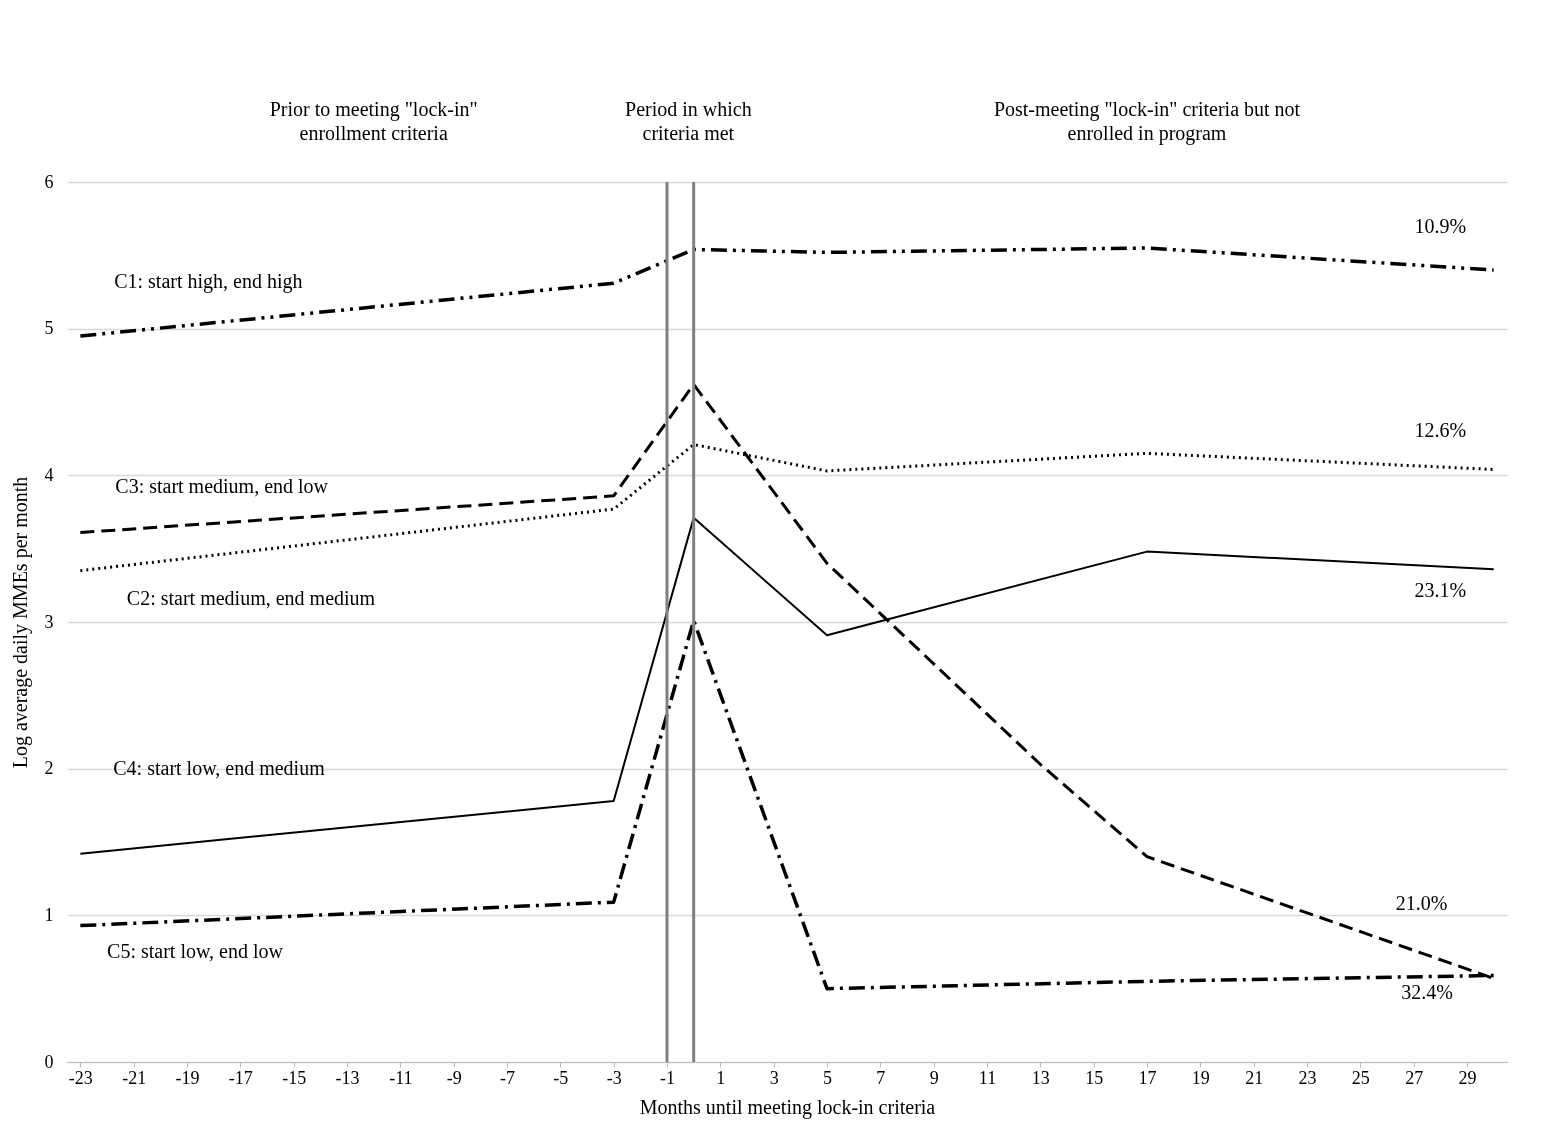 The height and width of the screenshot is (1134, 1559). I want to click on x-tick-label: -15, so click(294, 1077).